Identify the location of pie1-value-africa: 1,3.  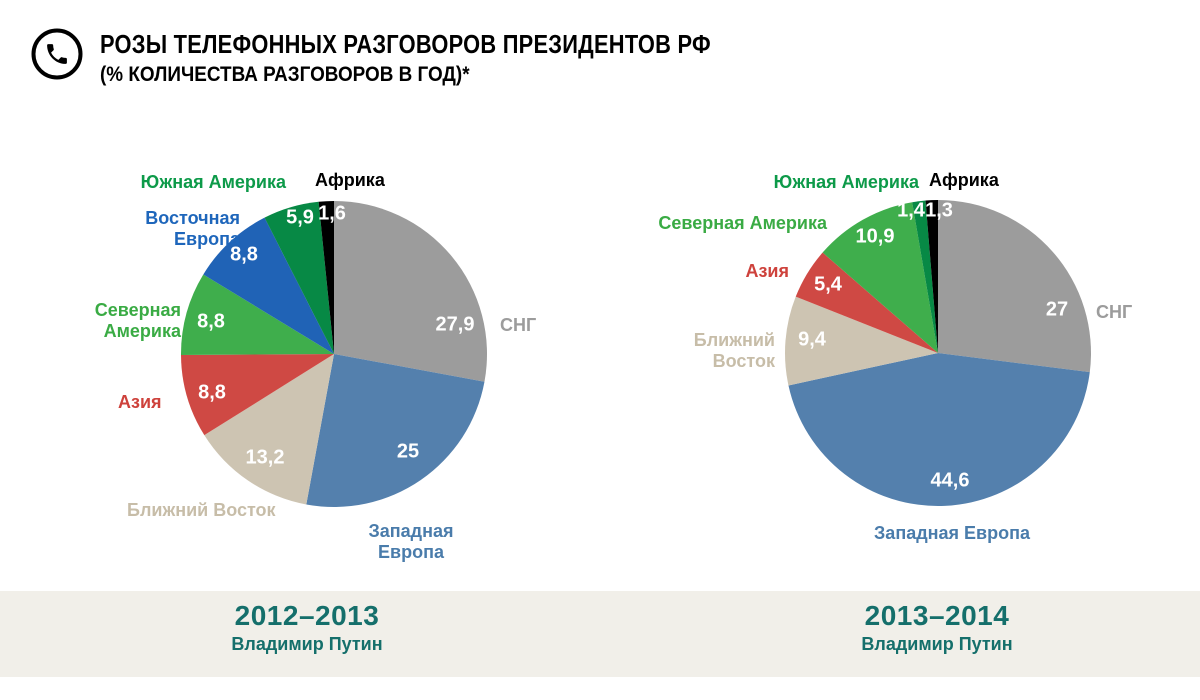
(939, 210).